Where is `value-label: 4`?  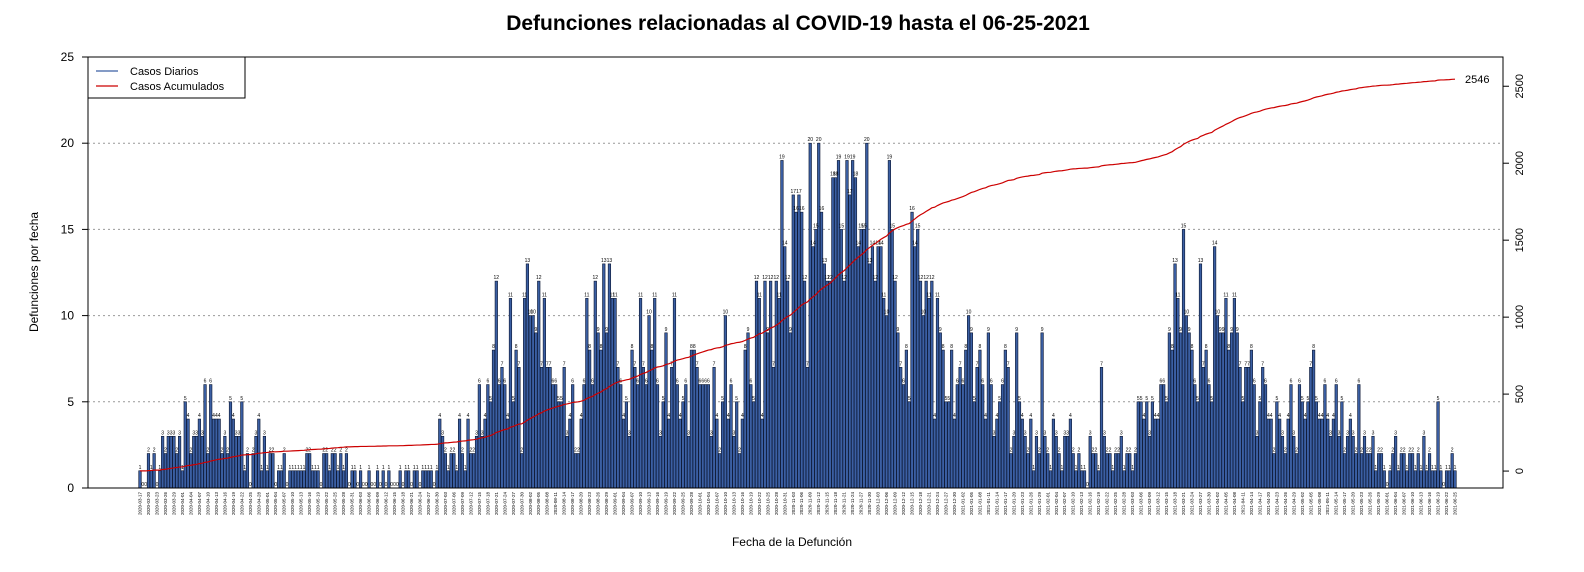 value-label: 4 is located at coordinates (1158, 416).